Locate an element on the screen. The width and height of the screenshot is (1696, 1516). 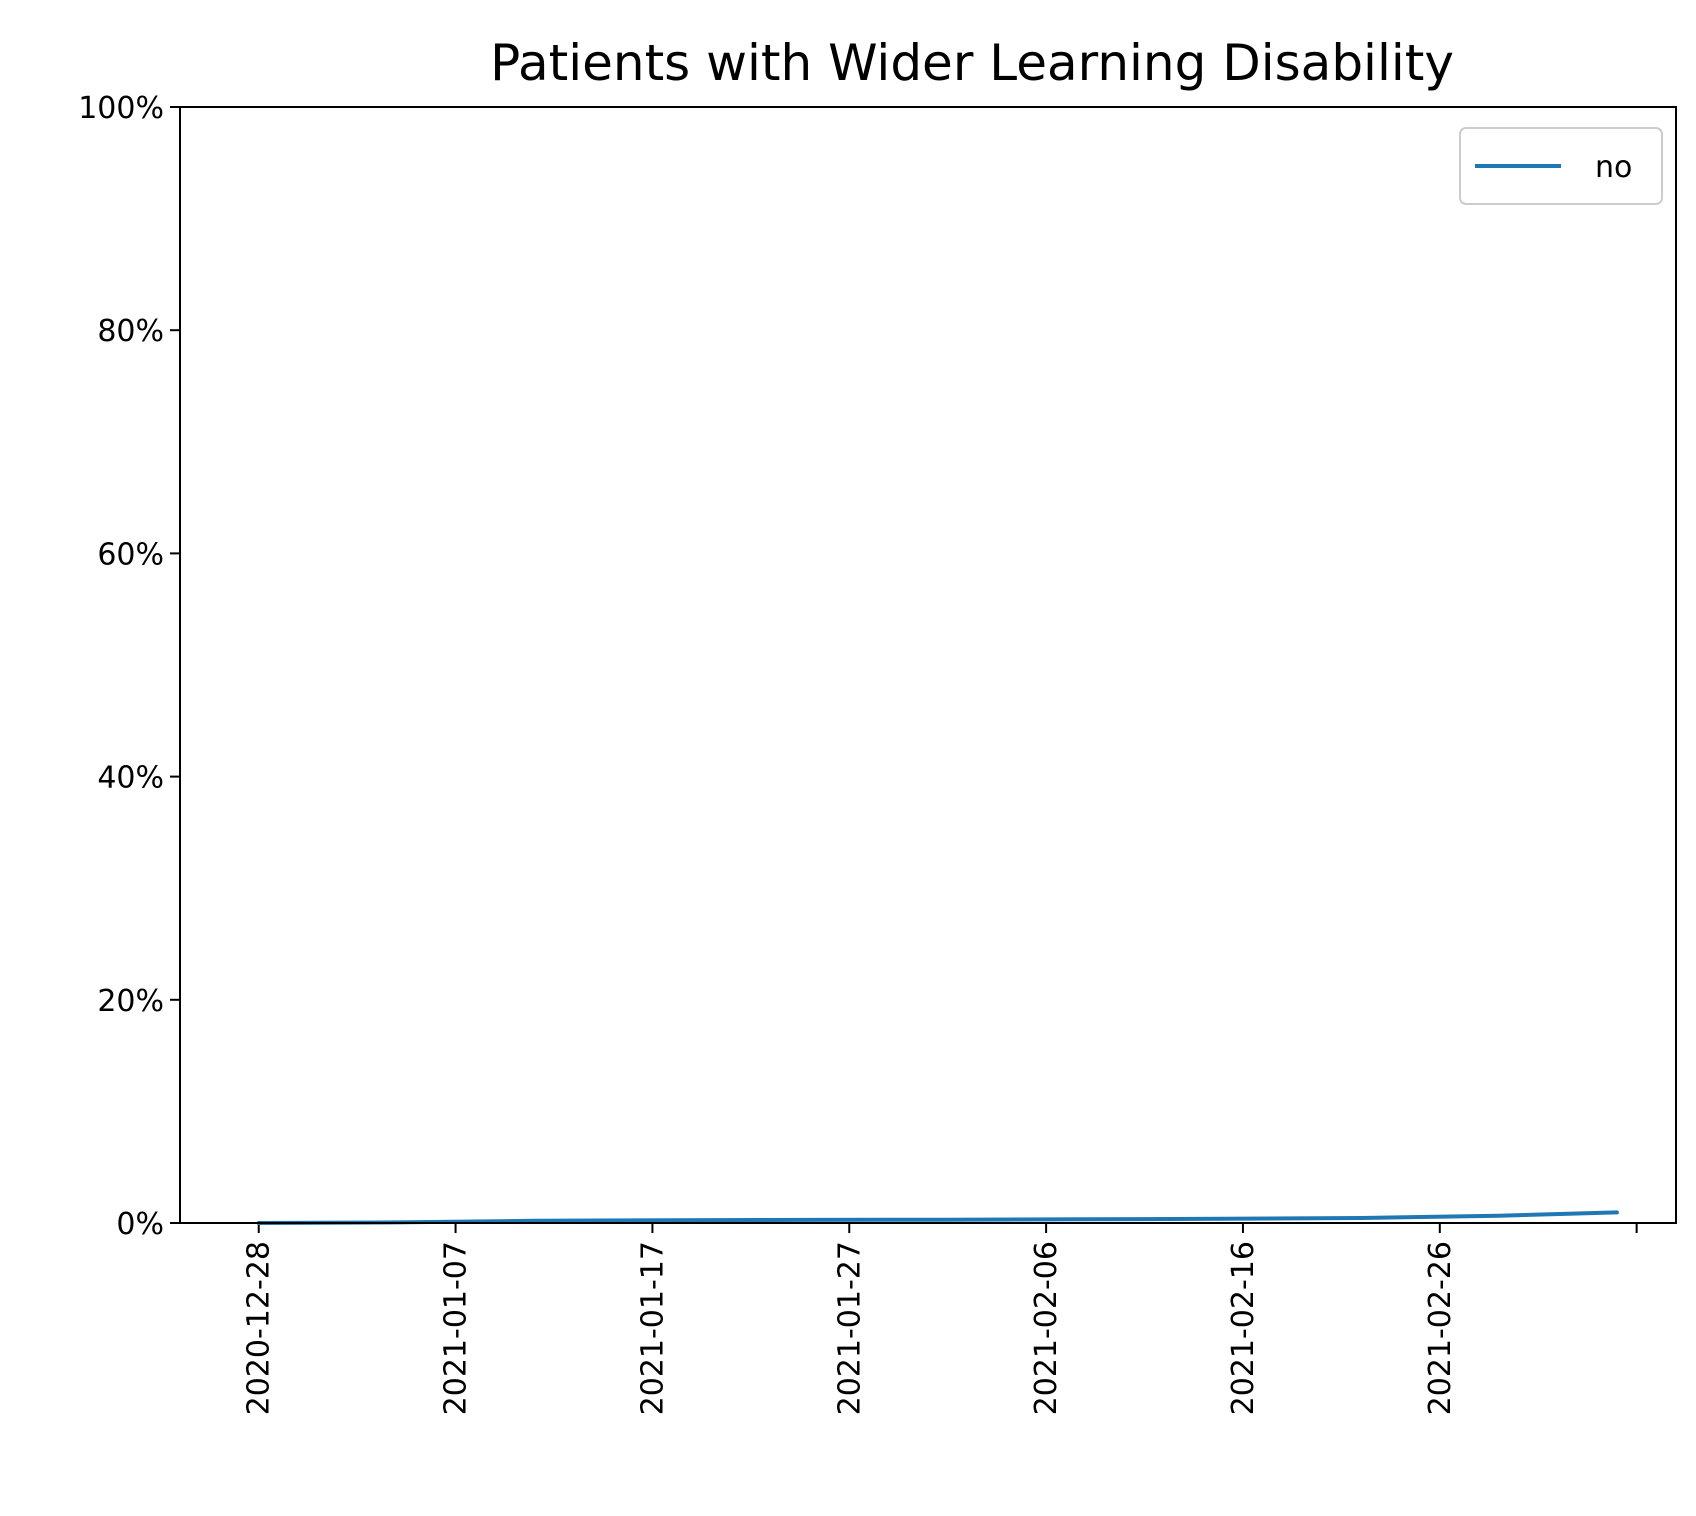
x-tick-label: 2021-01-17 is located at coordinates (652, 1328).